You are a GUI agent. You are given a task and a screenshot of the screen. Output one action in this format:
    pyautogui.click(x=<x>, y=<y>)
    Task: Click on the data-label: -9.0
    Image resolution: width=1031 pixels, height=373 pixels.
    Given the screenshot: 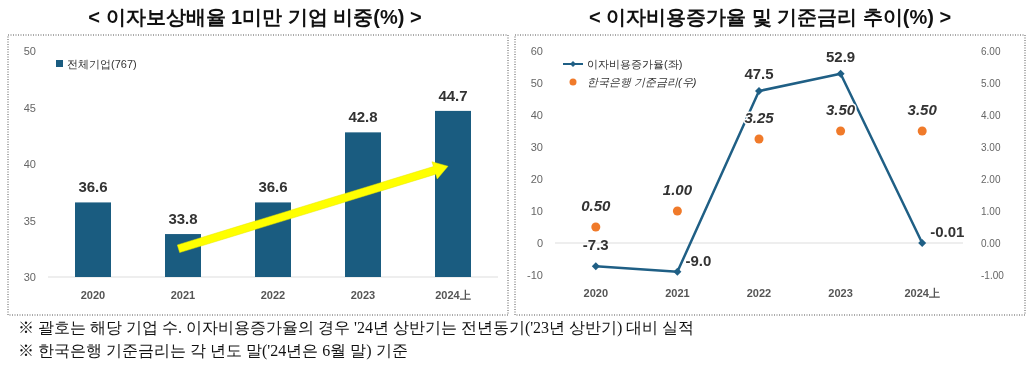 What is the action you would take?
    pyautogui.click(x=698, y=260)
    